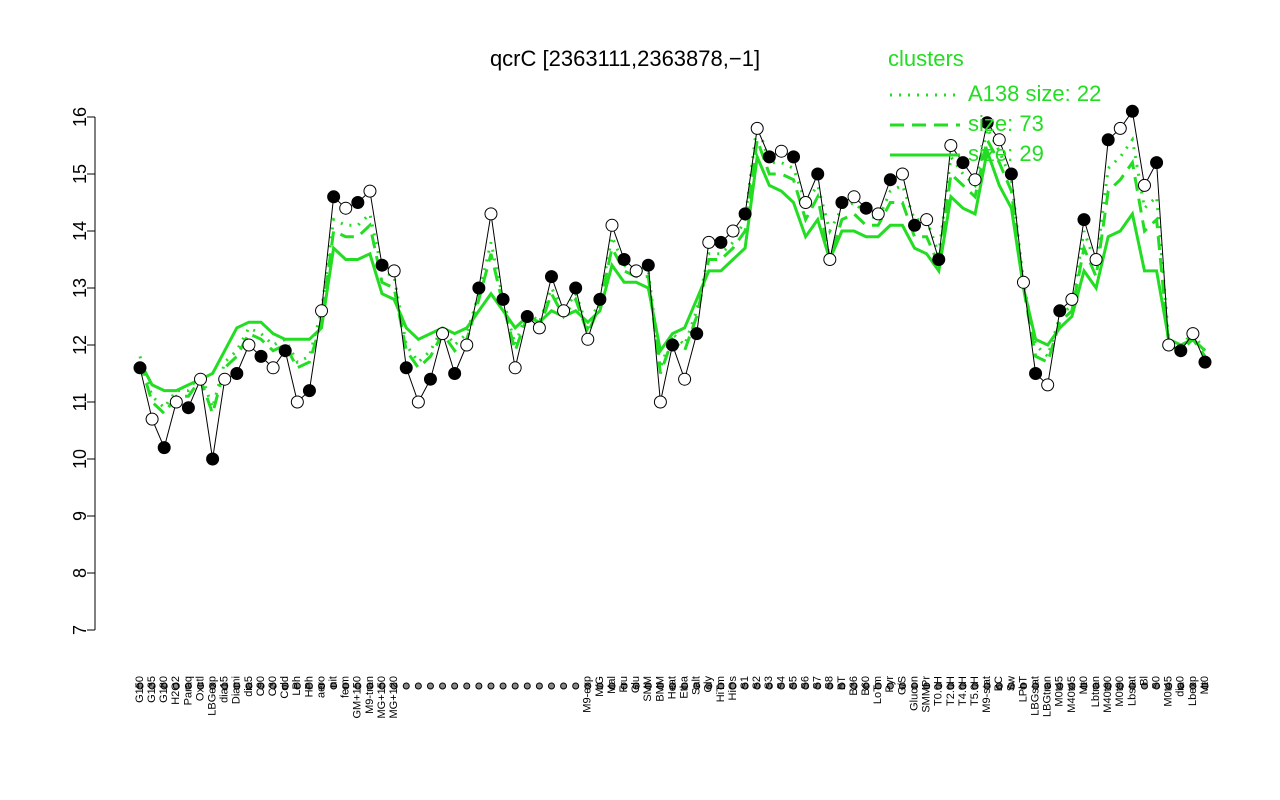 The image size is (1280, 800). What do you see at coordinates (1205, 685) in the screenshot?
I see `x-tick-label: Mt0` at bounding box center [1205, 685].